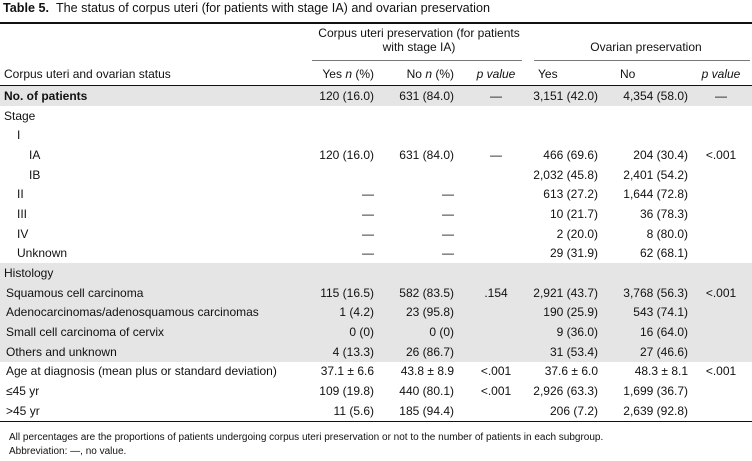 The image size is (752, 461). What do you see at coordinates (663, 213) in the screenshot?
I see `cell-on: 36 (78.3)` at bounding box center [663, 213].